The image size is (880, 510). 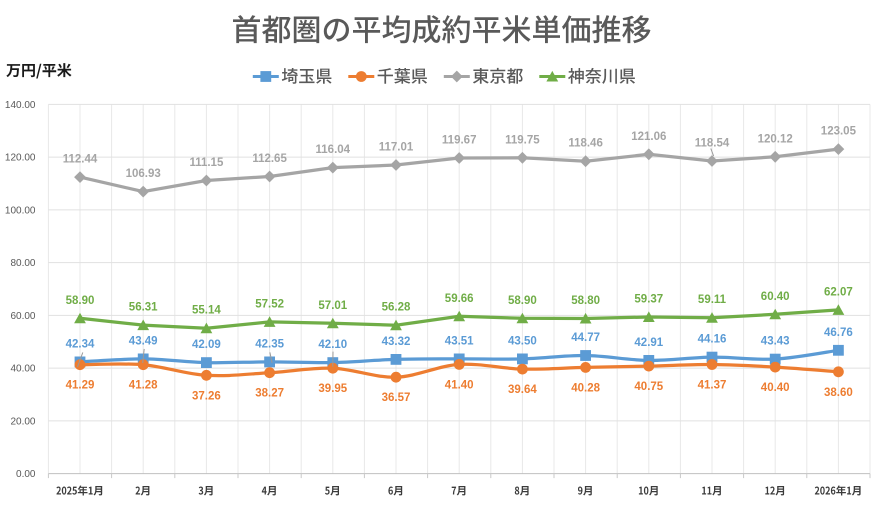 I want to click on svg-text: 44.16, so click(x=712, y=340).